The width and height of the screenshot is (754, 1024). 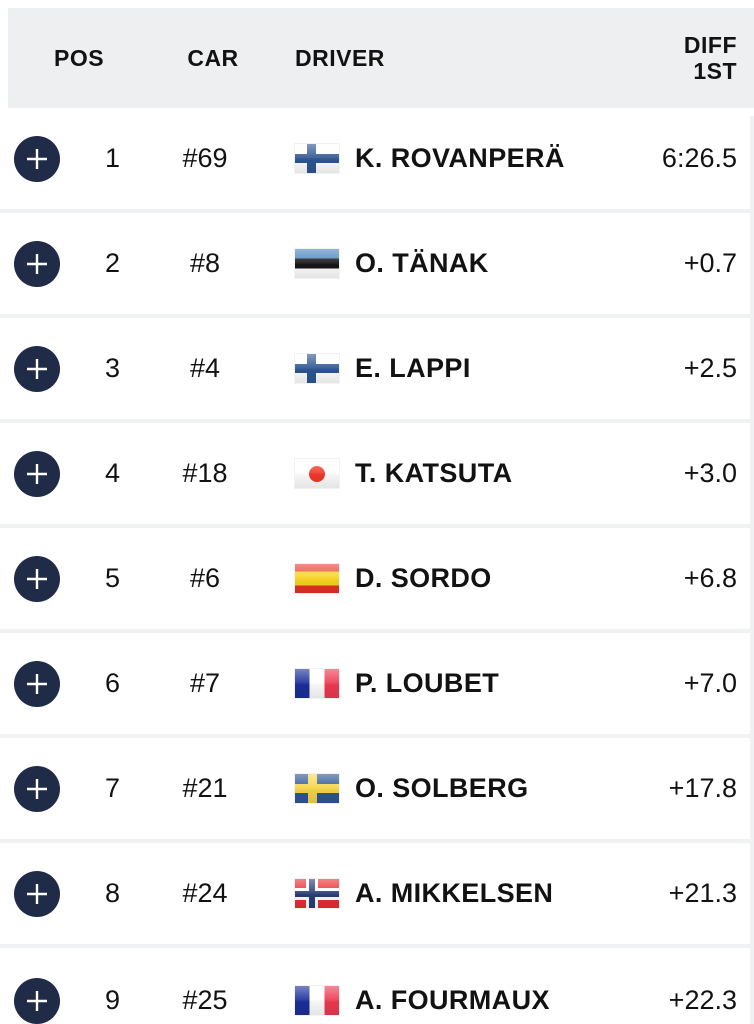 What do you see at coordinates (702, 788) in the screenshot?
I see `diff-value: +17.8` at bounding box center [702, 788].